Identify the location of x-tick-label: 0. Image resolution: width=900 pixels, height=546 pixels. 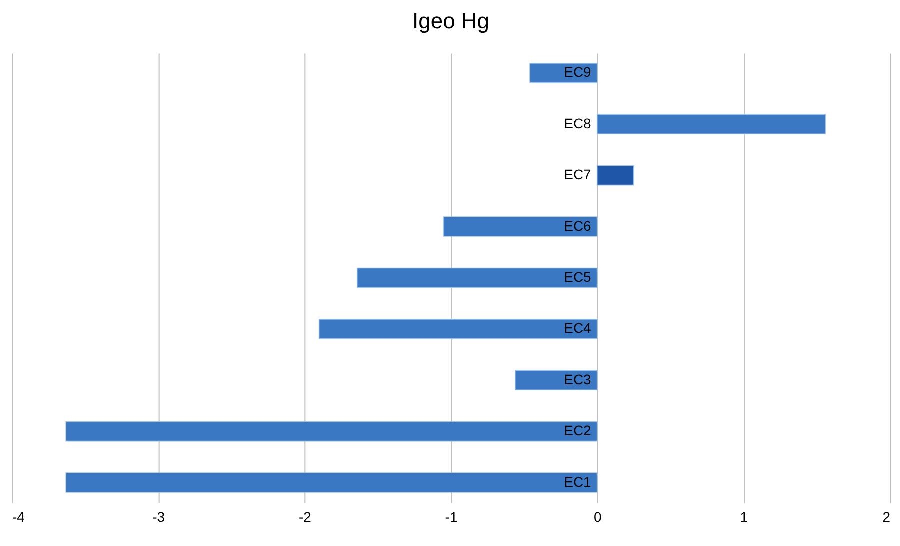
(598, 517).